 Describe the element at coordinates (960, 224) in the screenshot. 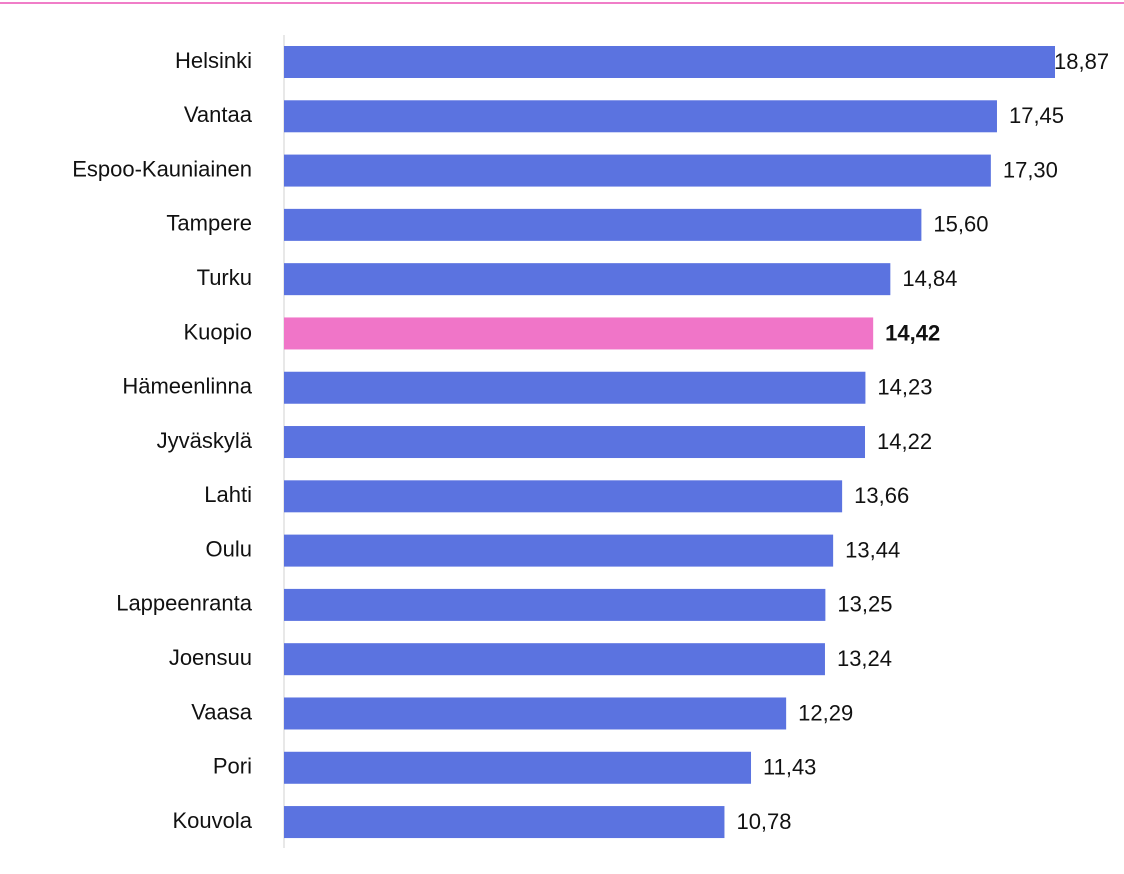

I see `value-label: 15,60` at that location.